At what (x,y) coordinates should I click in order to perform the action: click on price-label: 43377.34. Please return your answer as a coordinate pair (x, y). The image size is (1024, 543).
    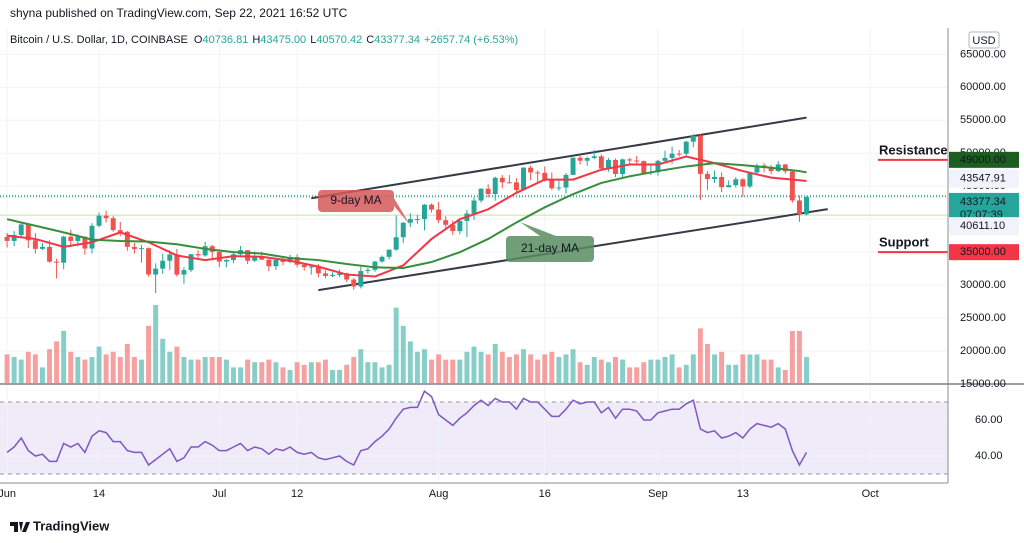
    Looking at the image, I should click on (983, 202).